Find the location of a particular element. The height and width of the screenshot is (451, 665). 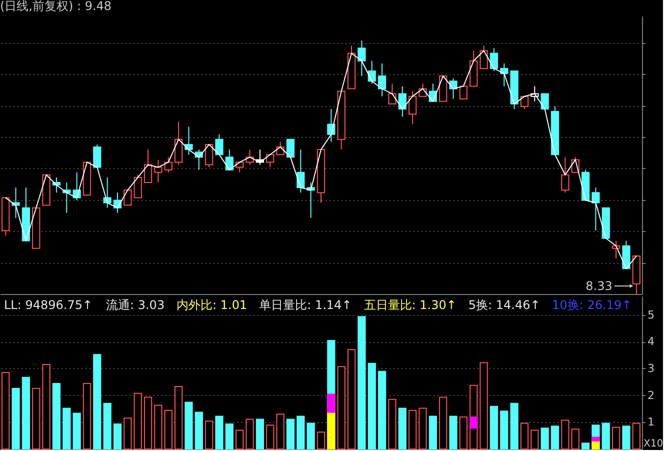

y-tick-label: 4 is located at coordinates (651, 341).